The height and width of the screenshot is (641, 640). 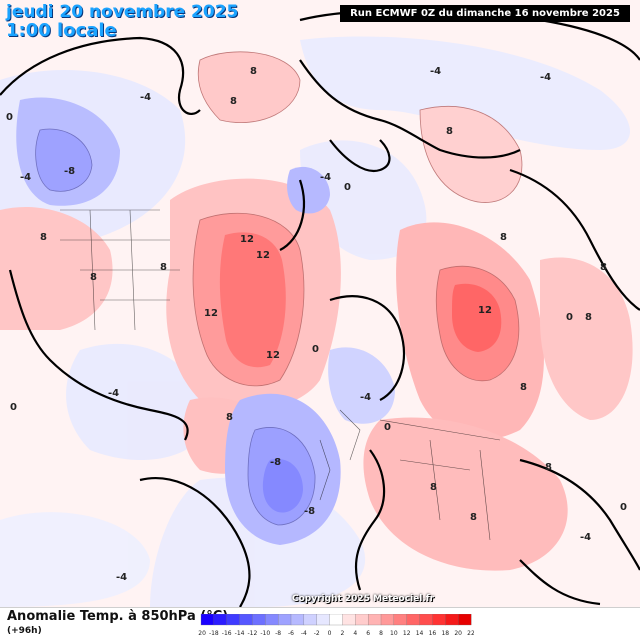 What do you see at coordinates (470, 633) in the screenshot?
I see `colorbar-tick-label: 22` at bounding box center [470, 633].